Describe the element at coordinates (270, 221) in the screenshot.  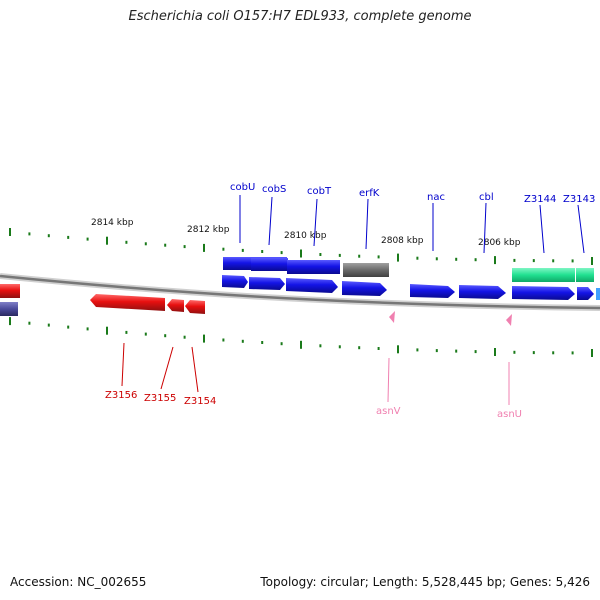
I see `leader-line-cobS` at that location.